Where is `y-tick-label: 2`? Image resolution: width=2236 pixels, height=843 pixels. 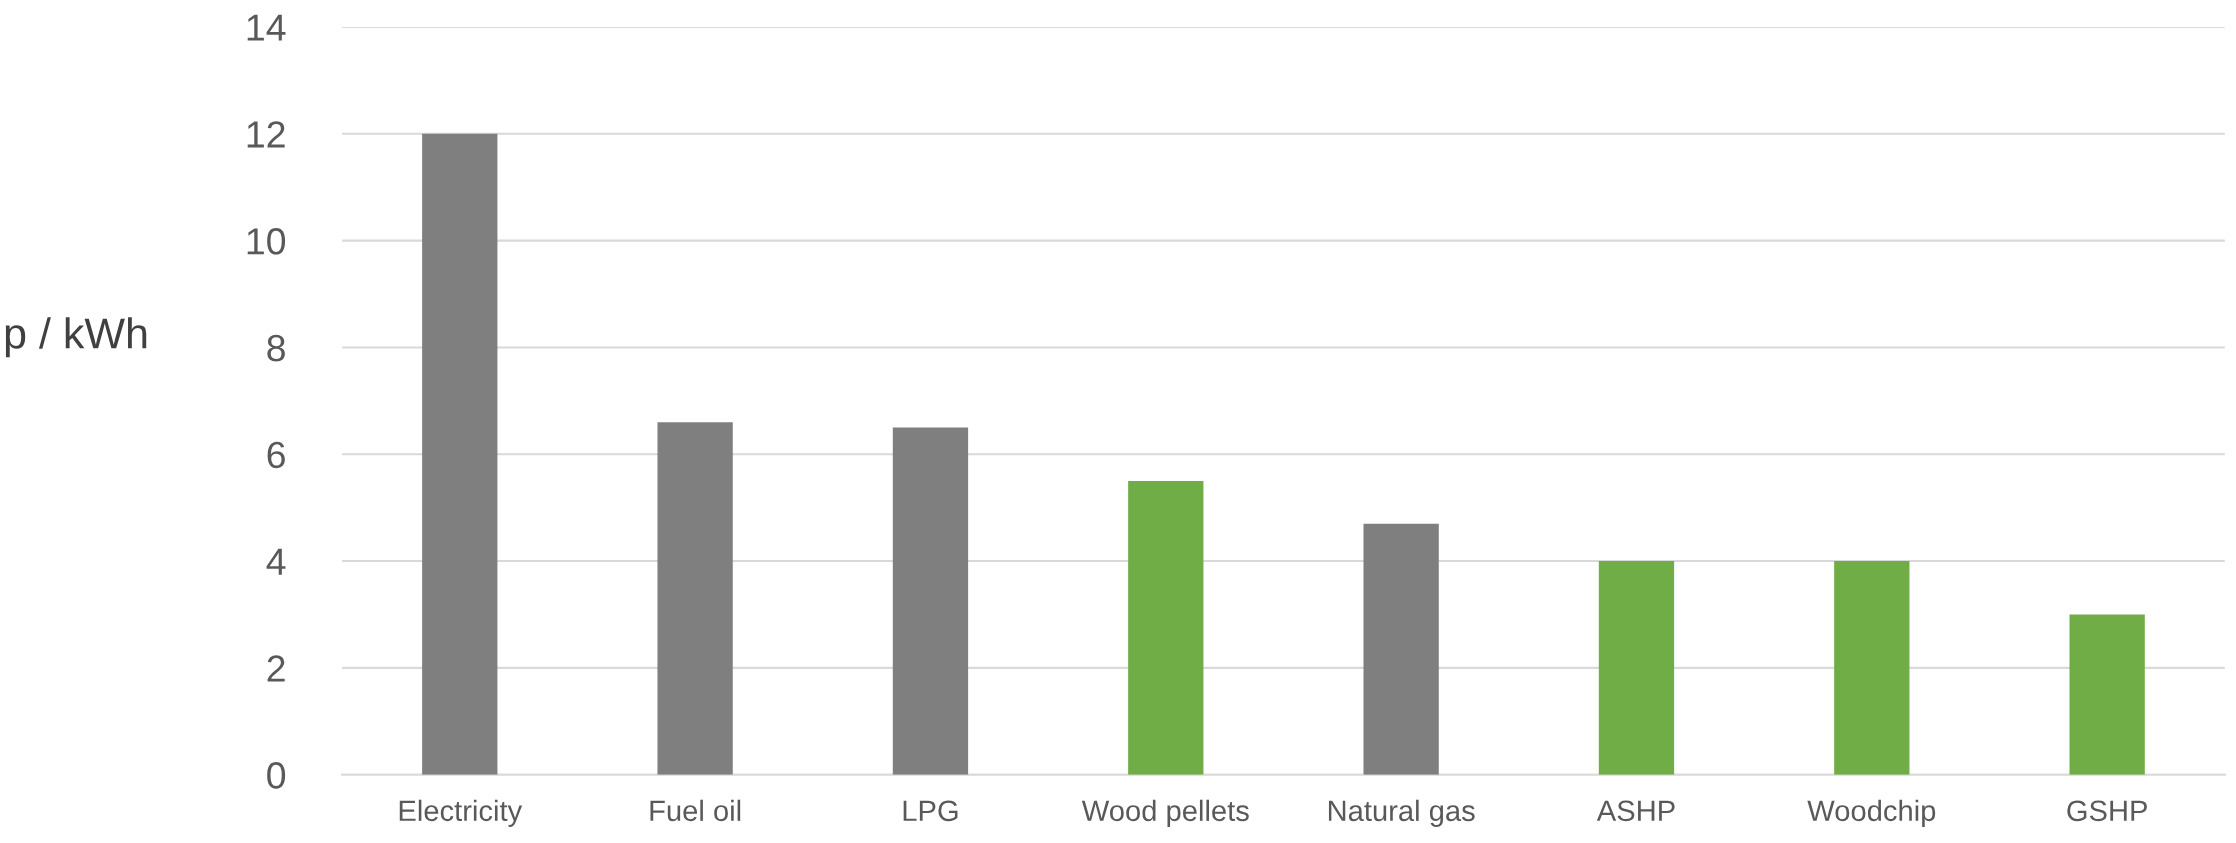
y-tick-label: 2 is located at coordinates (276, 668).